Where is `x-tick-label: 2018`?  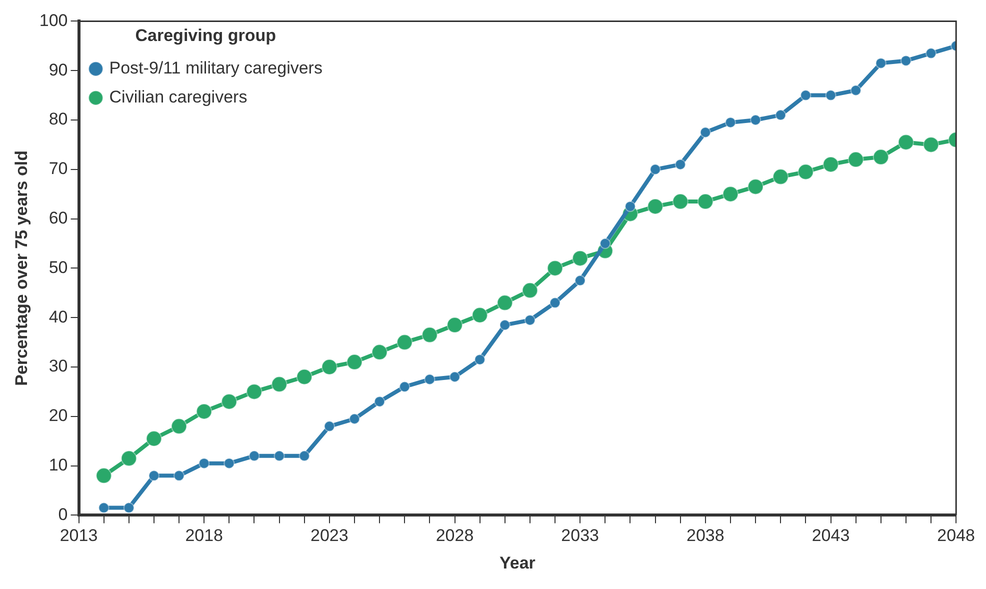 x-tick-label: 2018 is located at coordinates (204, 536).